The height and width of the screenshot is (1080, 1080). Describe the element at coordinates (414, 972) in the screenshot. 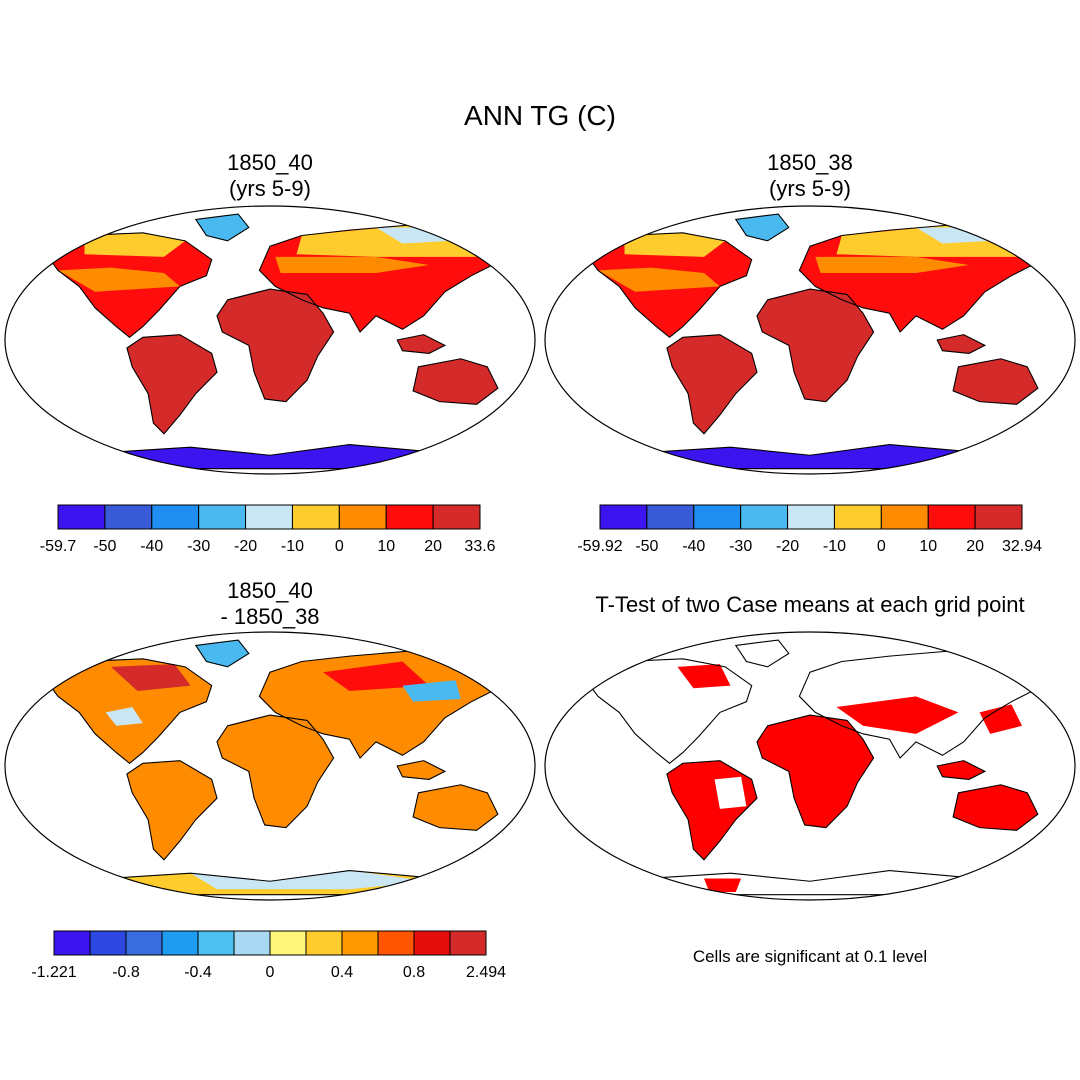

I see `colorbar-label: 0.8` at that location.